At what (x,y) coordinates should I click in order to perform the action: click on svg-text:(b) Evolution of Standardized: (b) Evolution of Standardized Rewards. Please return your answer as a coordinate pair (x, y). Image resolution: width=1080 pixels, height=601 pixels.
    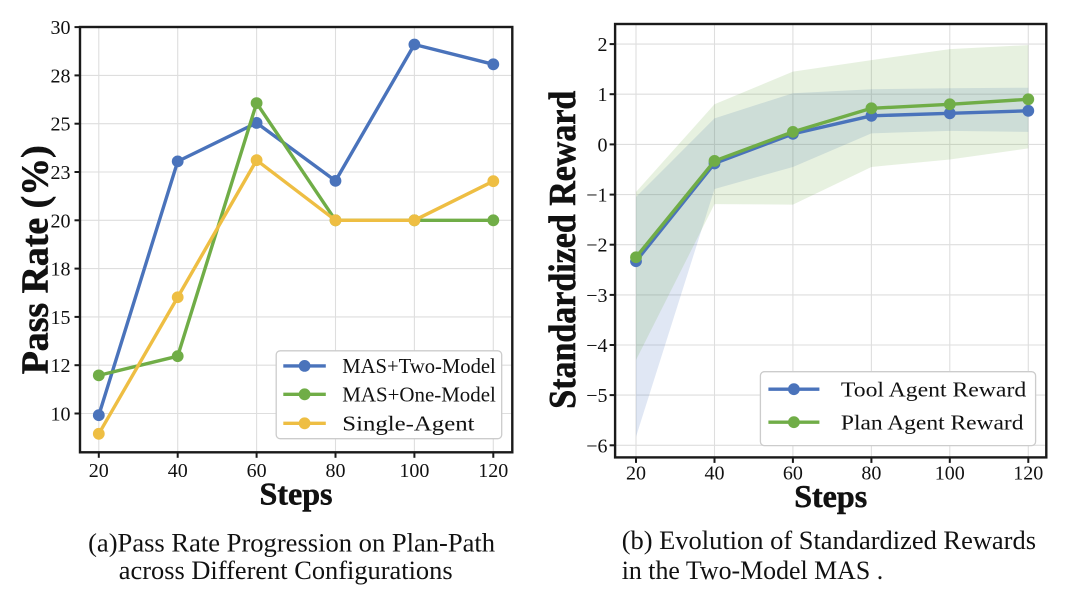
    Looking at the image, I should click on (829, 540).